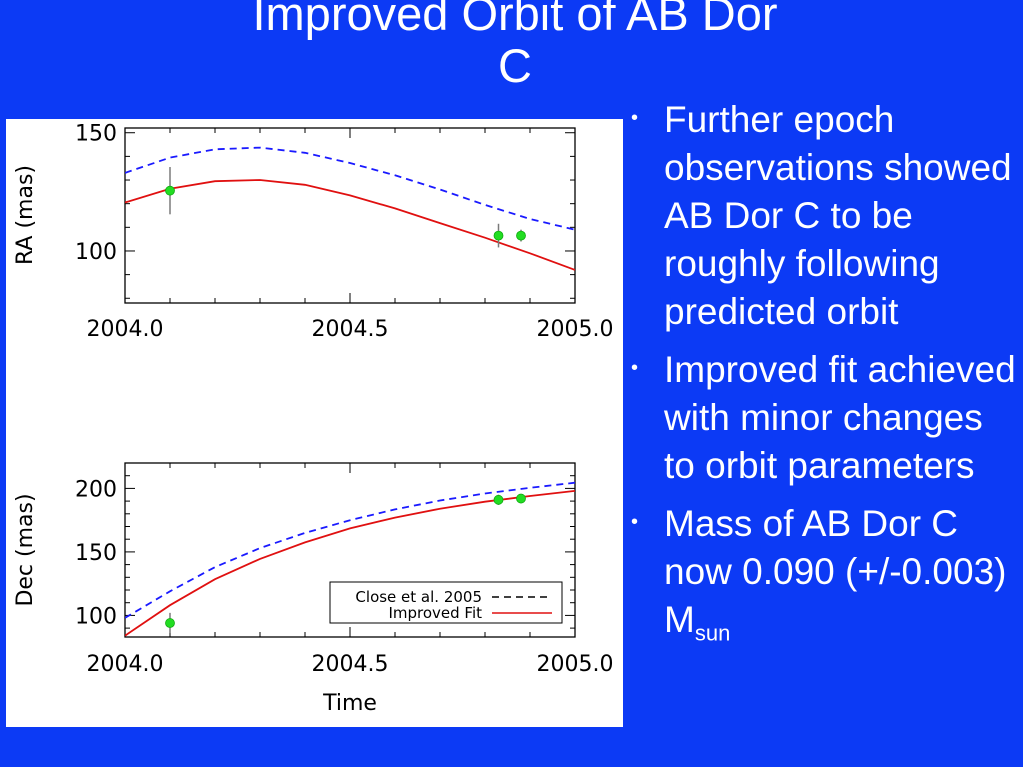  I want to click on slide-title-line-2: C, so click(515, 65).